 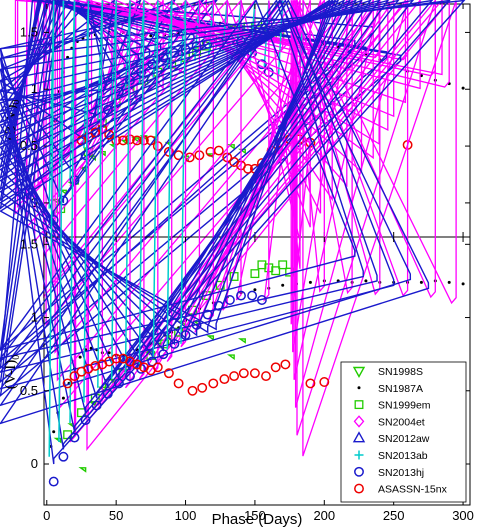 I want to click on legend-label-sn1999em: SN1999em, so click(x=404, y=406).